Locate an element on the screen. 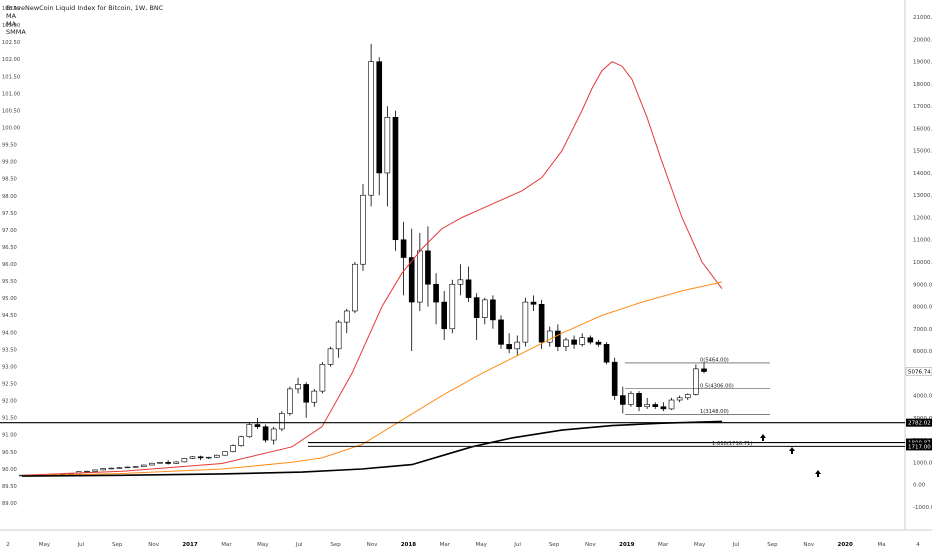  x-axis-label: Sep is located at coordinates (335, 545).